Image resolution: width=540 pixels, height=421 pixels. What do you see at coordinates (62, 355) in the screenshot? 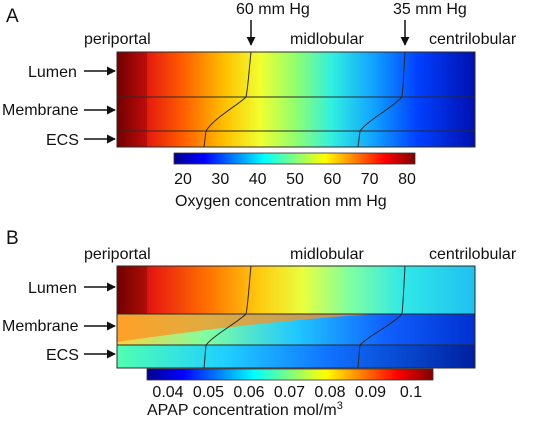
I see `panel-b-row-ecs: ECS` at bounding box center [62, 355].